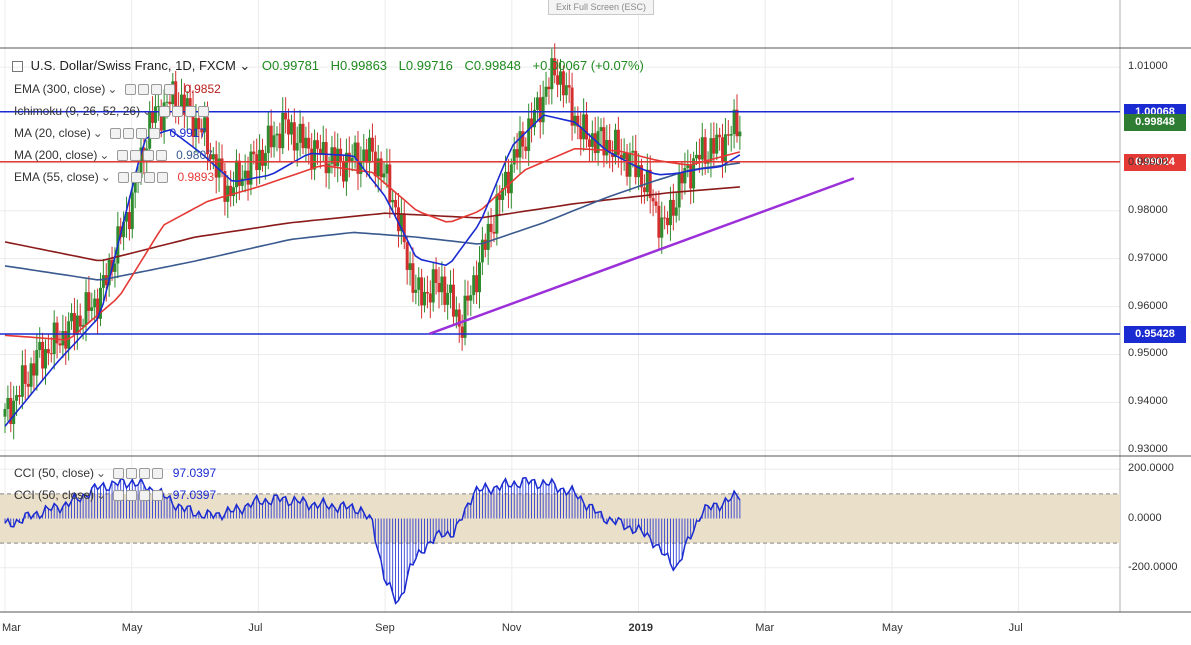 The image size is (1191, 645). What do you see at coordinates (17, 67) in the screenshot?
I see `collapse-icon` at bounding box center [17, 67].